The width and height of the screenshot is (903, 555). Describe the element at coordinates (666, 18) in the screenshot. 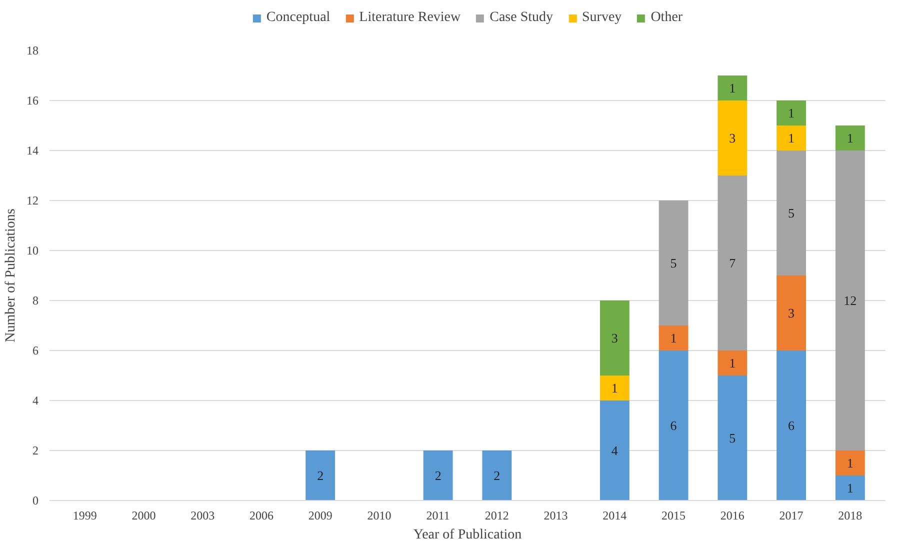

I see `legend-label: Other` at that location.